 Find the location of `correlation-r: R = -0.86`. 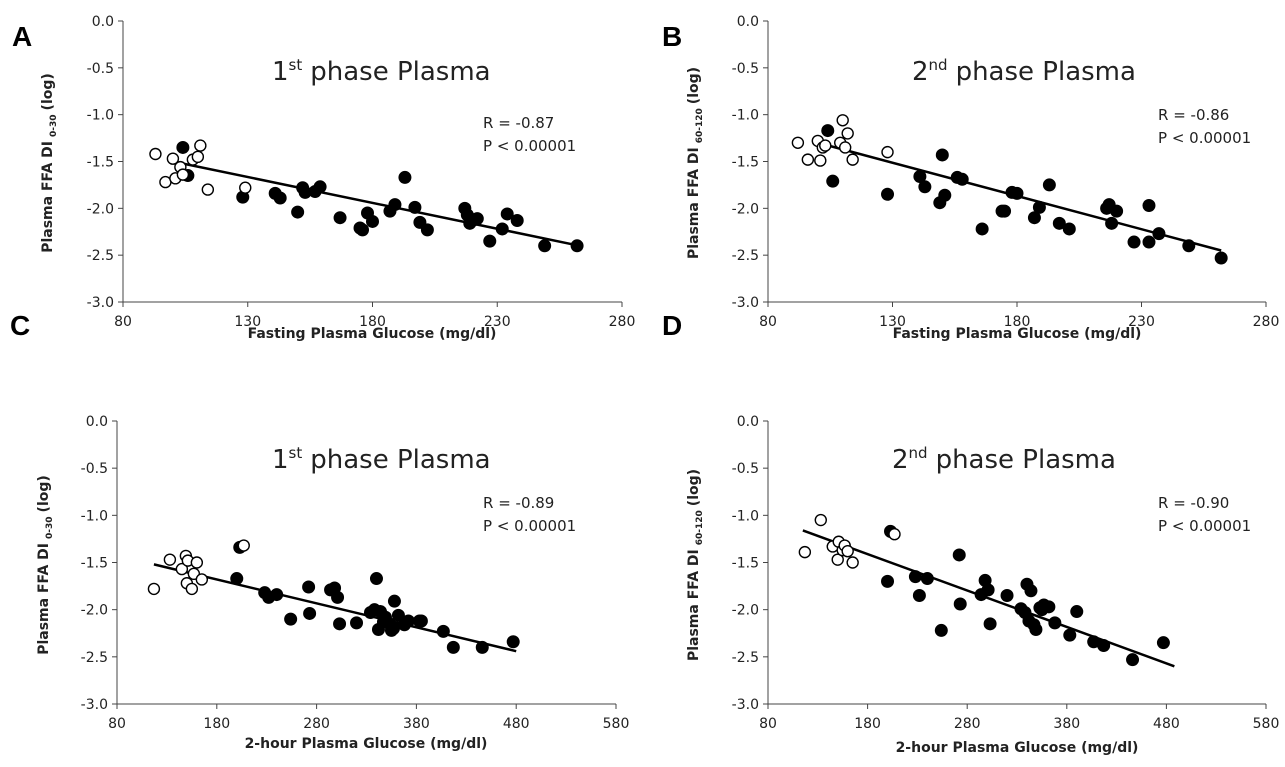

correlation-r: R = -0.86 is located at coordinates (1193, 115).